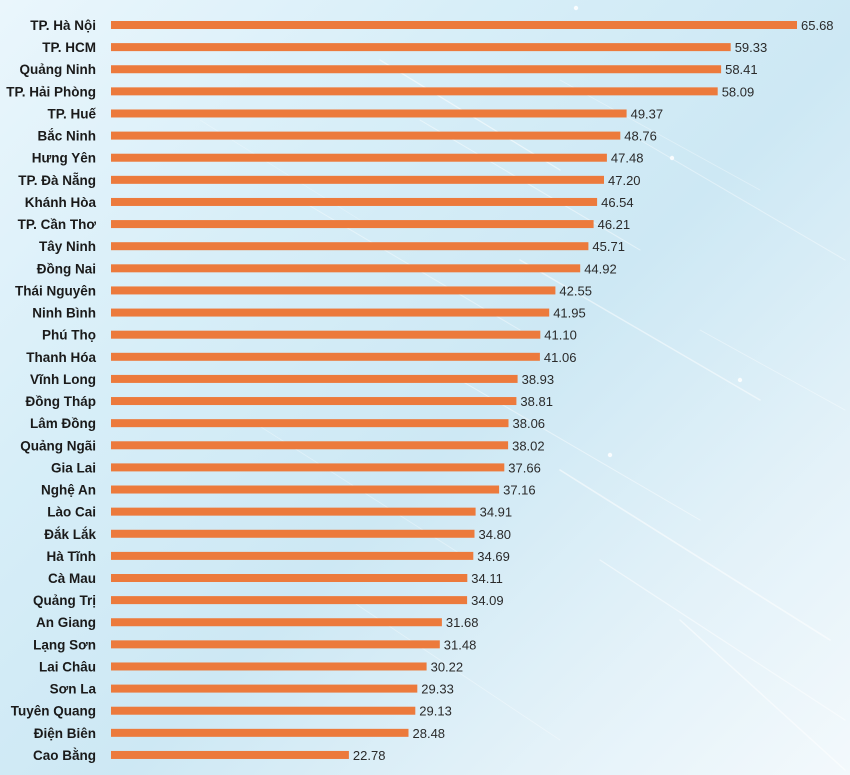 The height and width of the screenshot is (775, 850). What do you see at coordinates (575, 290) in the screenshot?
I see `value-label: 42.55` at bounding box center [575, 290].